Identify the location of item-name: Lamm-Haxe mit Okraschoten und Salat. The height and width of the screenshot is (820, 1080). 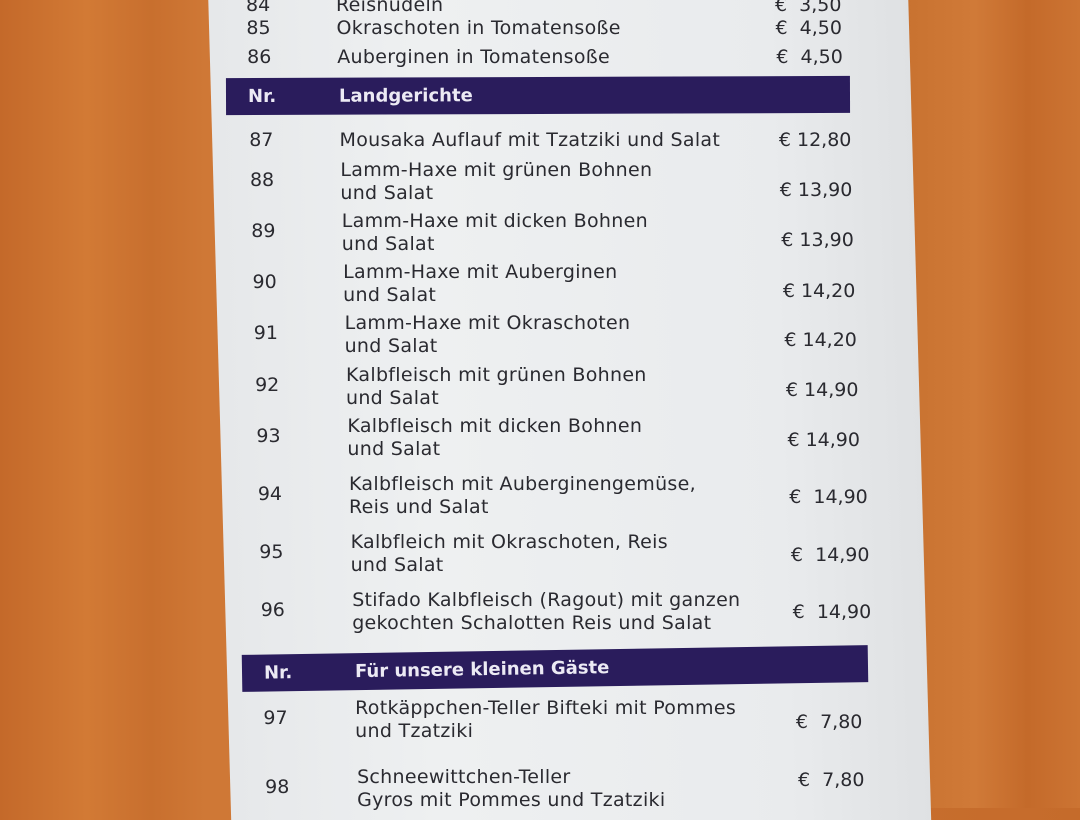
(488, 335).